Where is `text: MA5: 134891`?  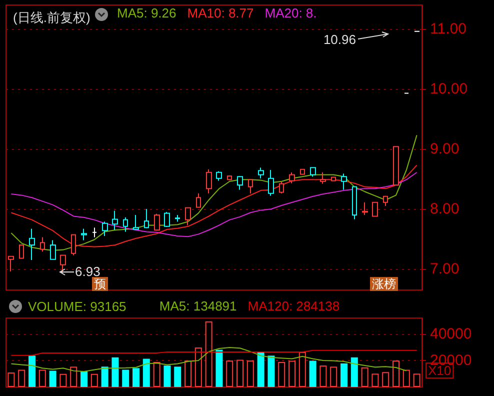
text: MA5: 134891 is located at coordinates (198, 306).